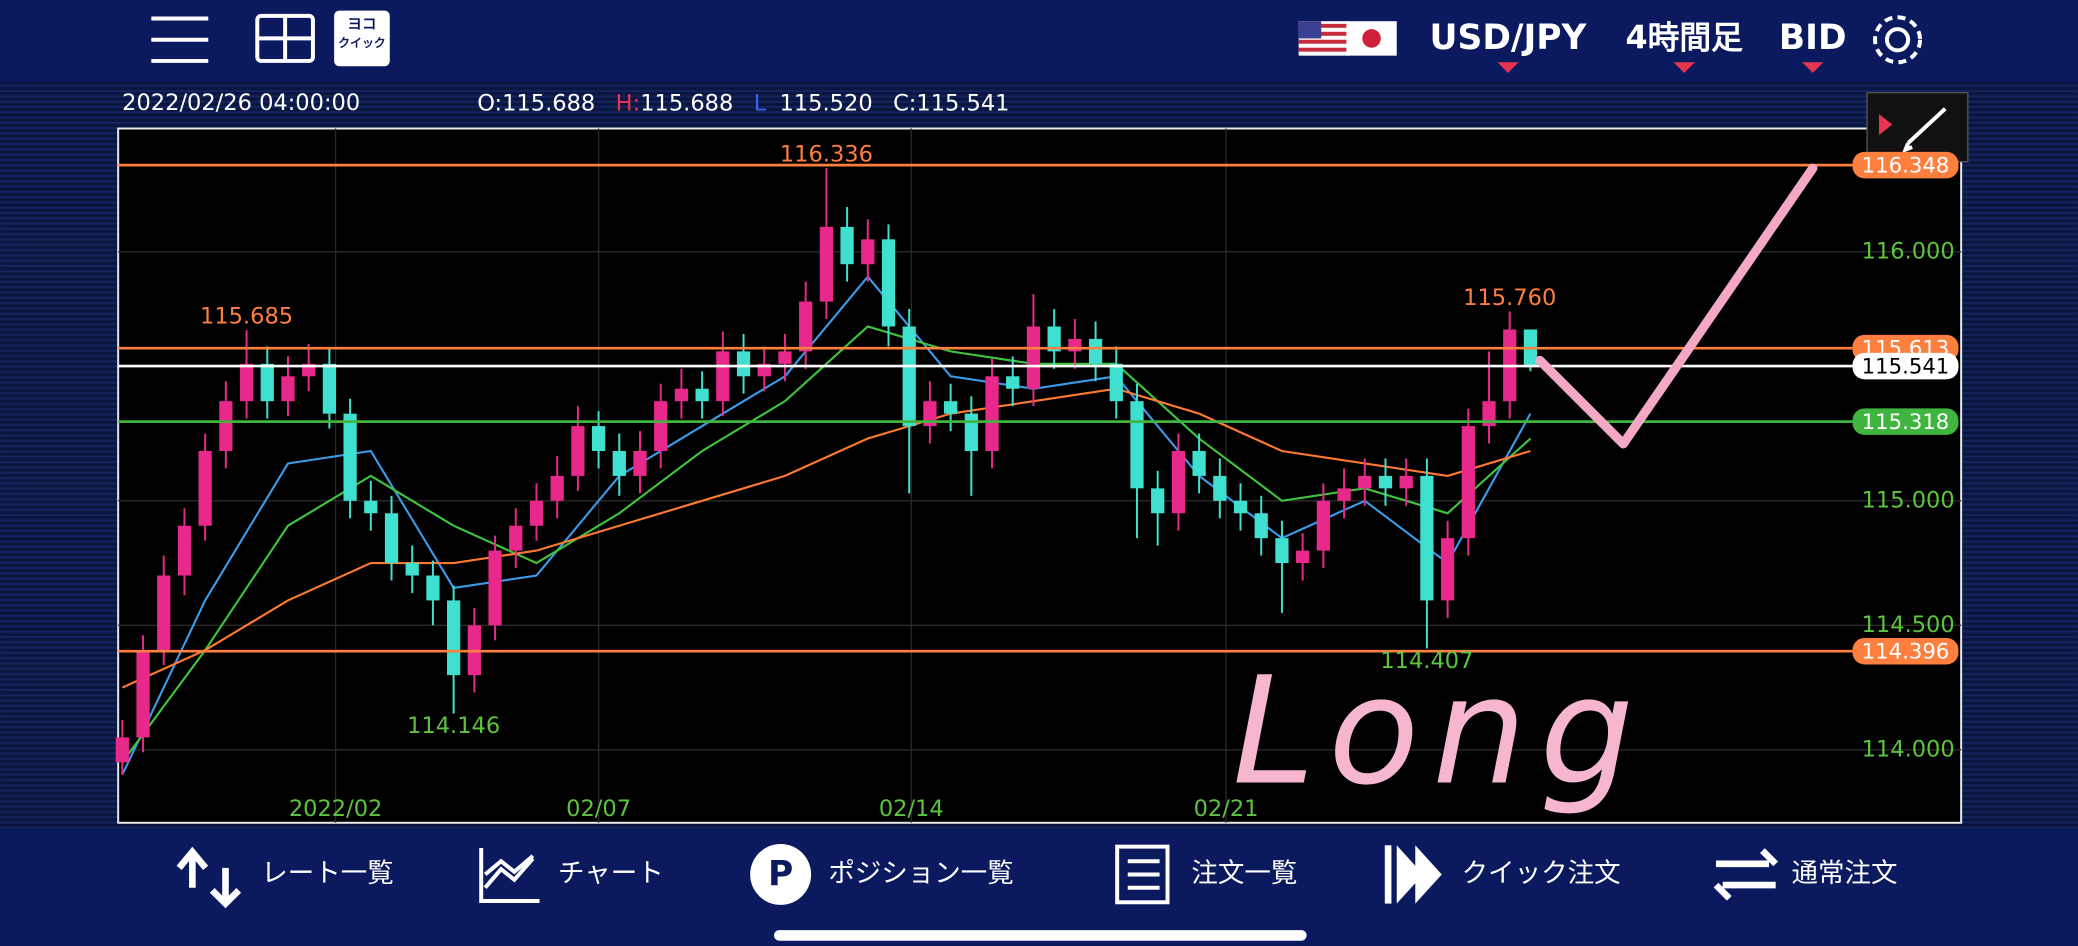  What do you see at coordinates (1509, 38) in the screenshot?
I see `currency-pair: USD/JPY` at bounding box center [1509, 38].